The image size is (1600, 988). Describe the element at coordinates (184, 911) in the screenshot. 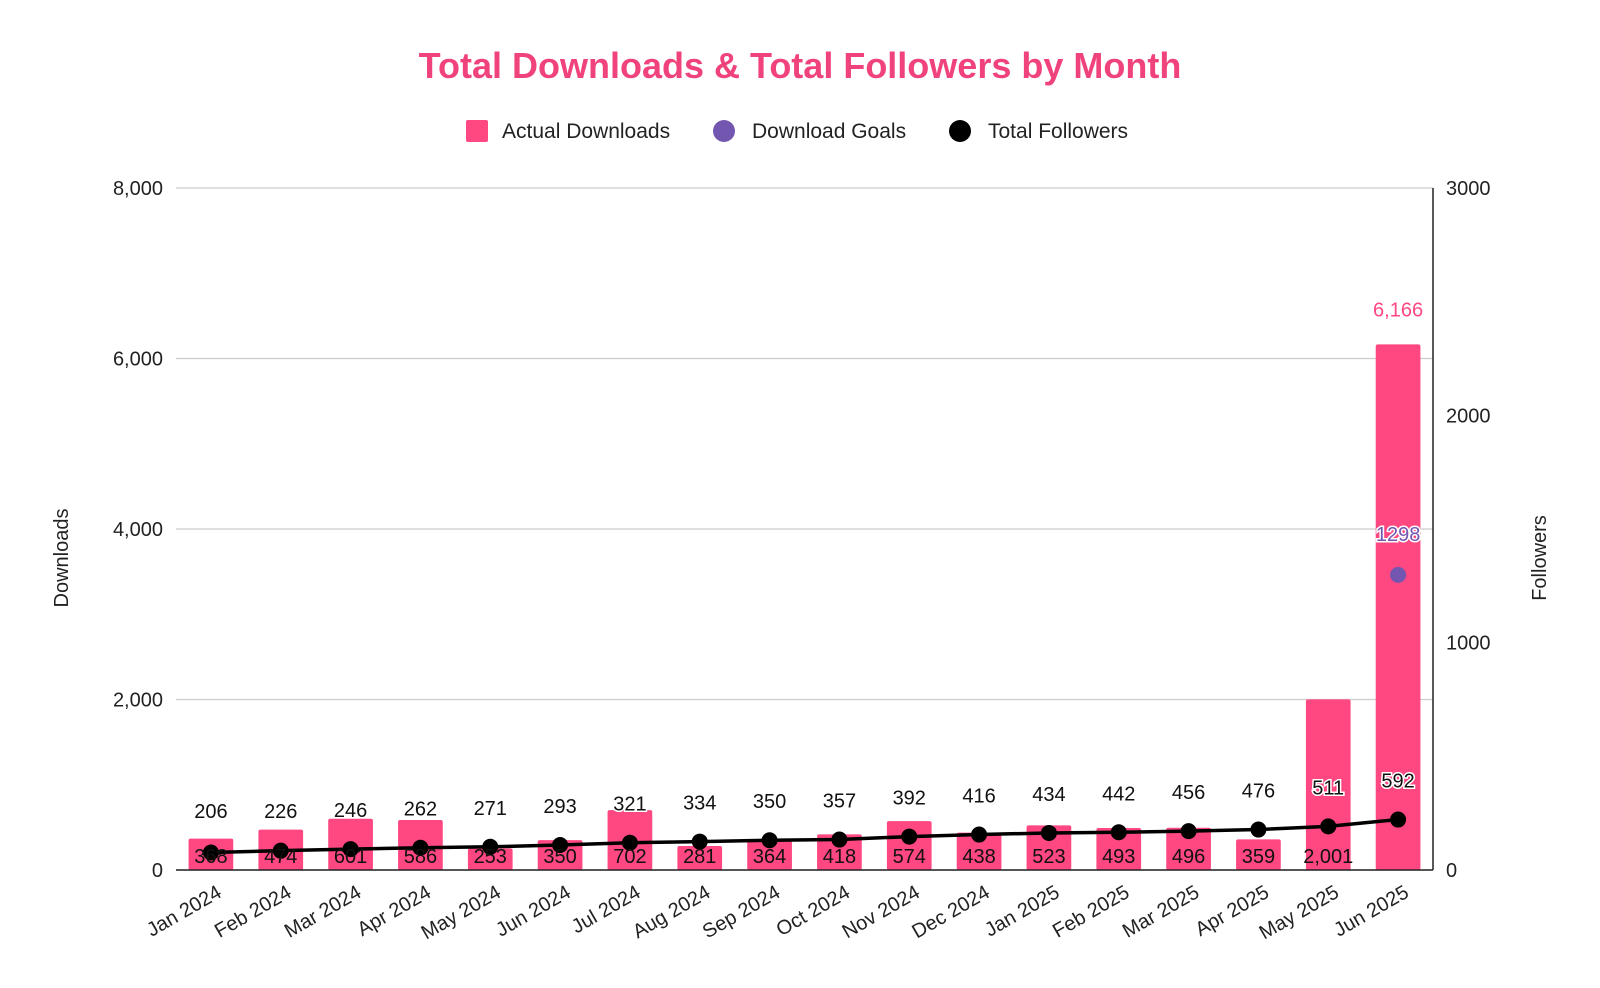

I see `category-label: Jan 2024` at that location.